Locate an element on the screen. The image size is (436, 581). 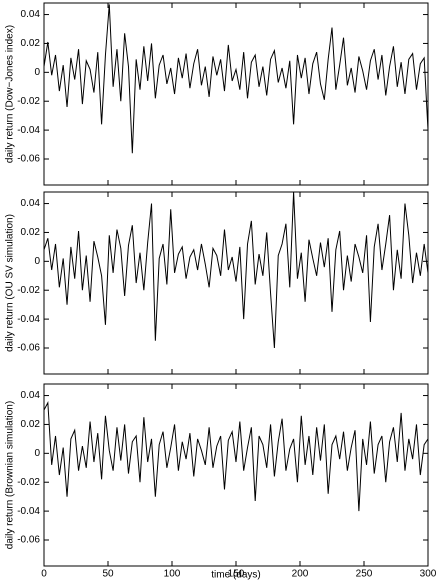
x-tick-label: 50 is located at coordinates (108, 574).